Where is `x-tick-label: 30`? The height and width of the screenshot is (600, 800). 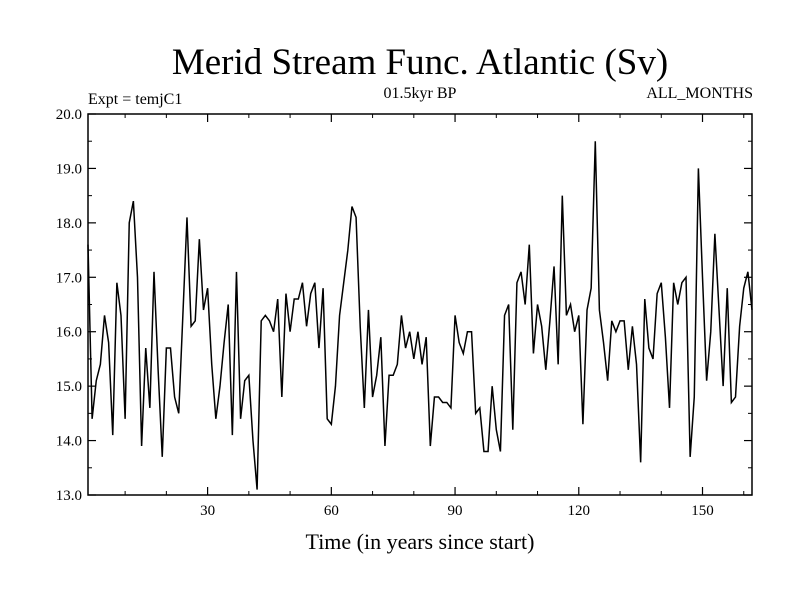
x-tick-label: 30 is located at coordinates (207, 511).